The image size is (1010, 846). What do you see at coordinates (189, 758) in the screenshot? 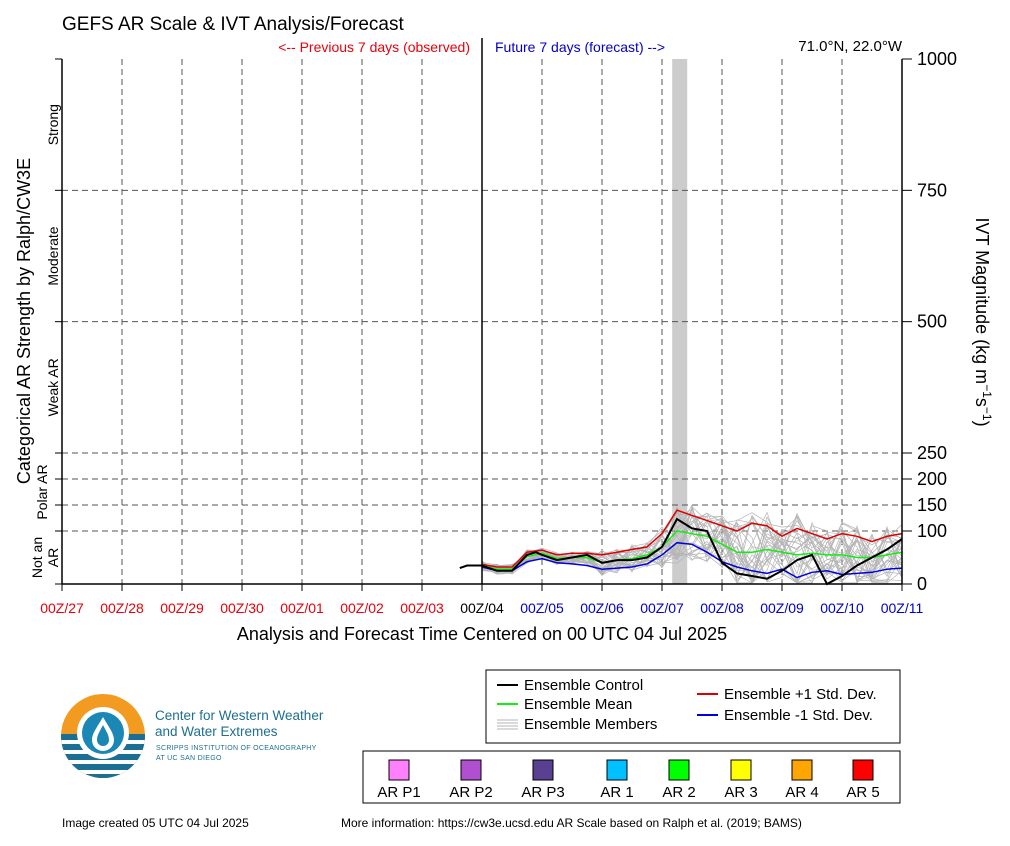
I see `logo-name-line4: AT UC SAN DIEGO` at bounding box center [189, 758].